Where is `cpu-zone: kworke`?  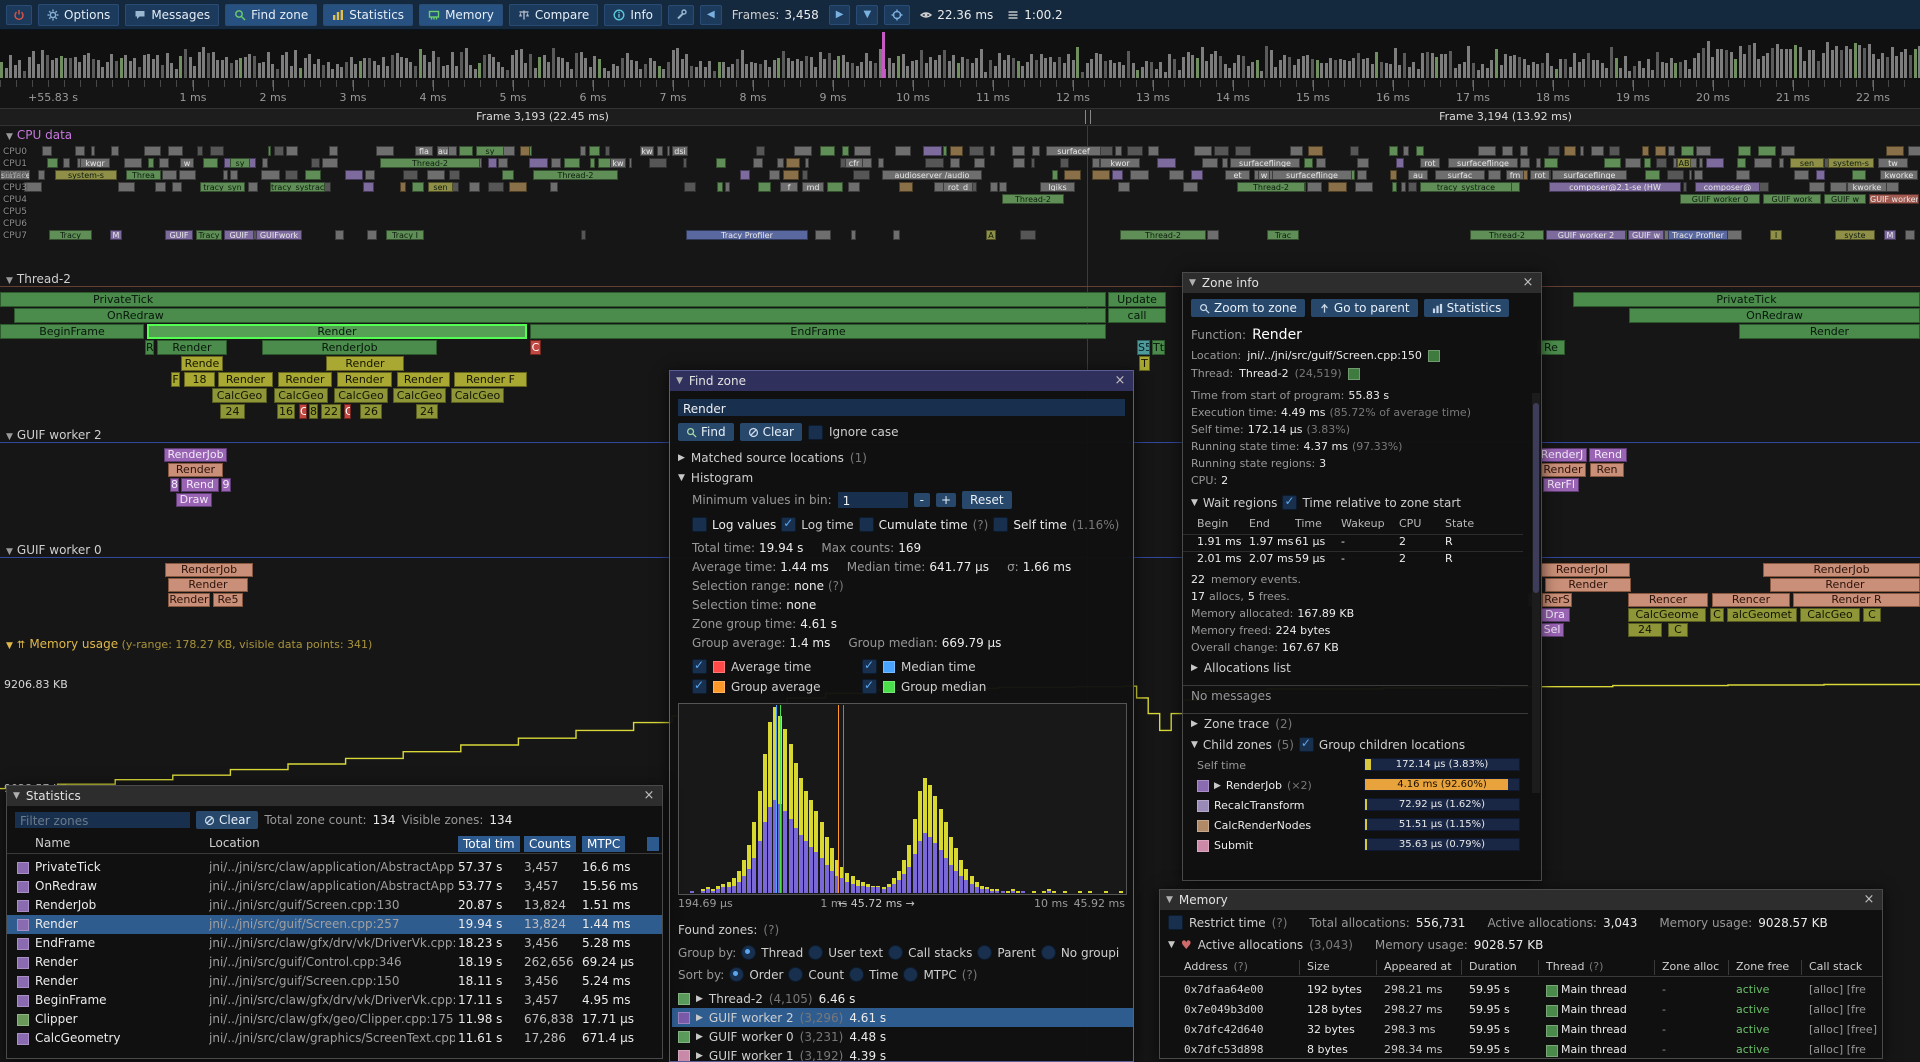
cpu-zone: kworke is located at coordinates (1899, 175).